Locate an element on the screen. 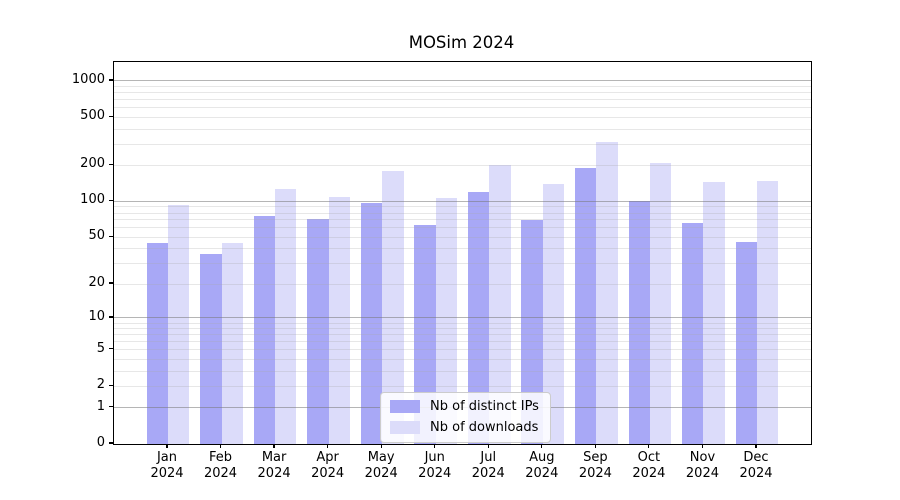  y-axis-tick-label: 0 is located at coordinates (100, 442).